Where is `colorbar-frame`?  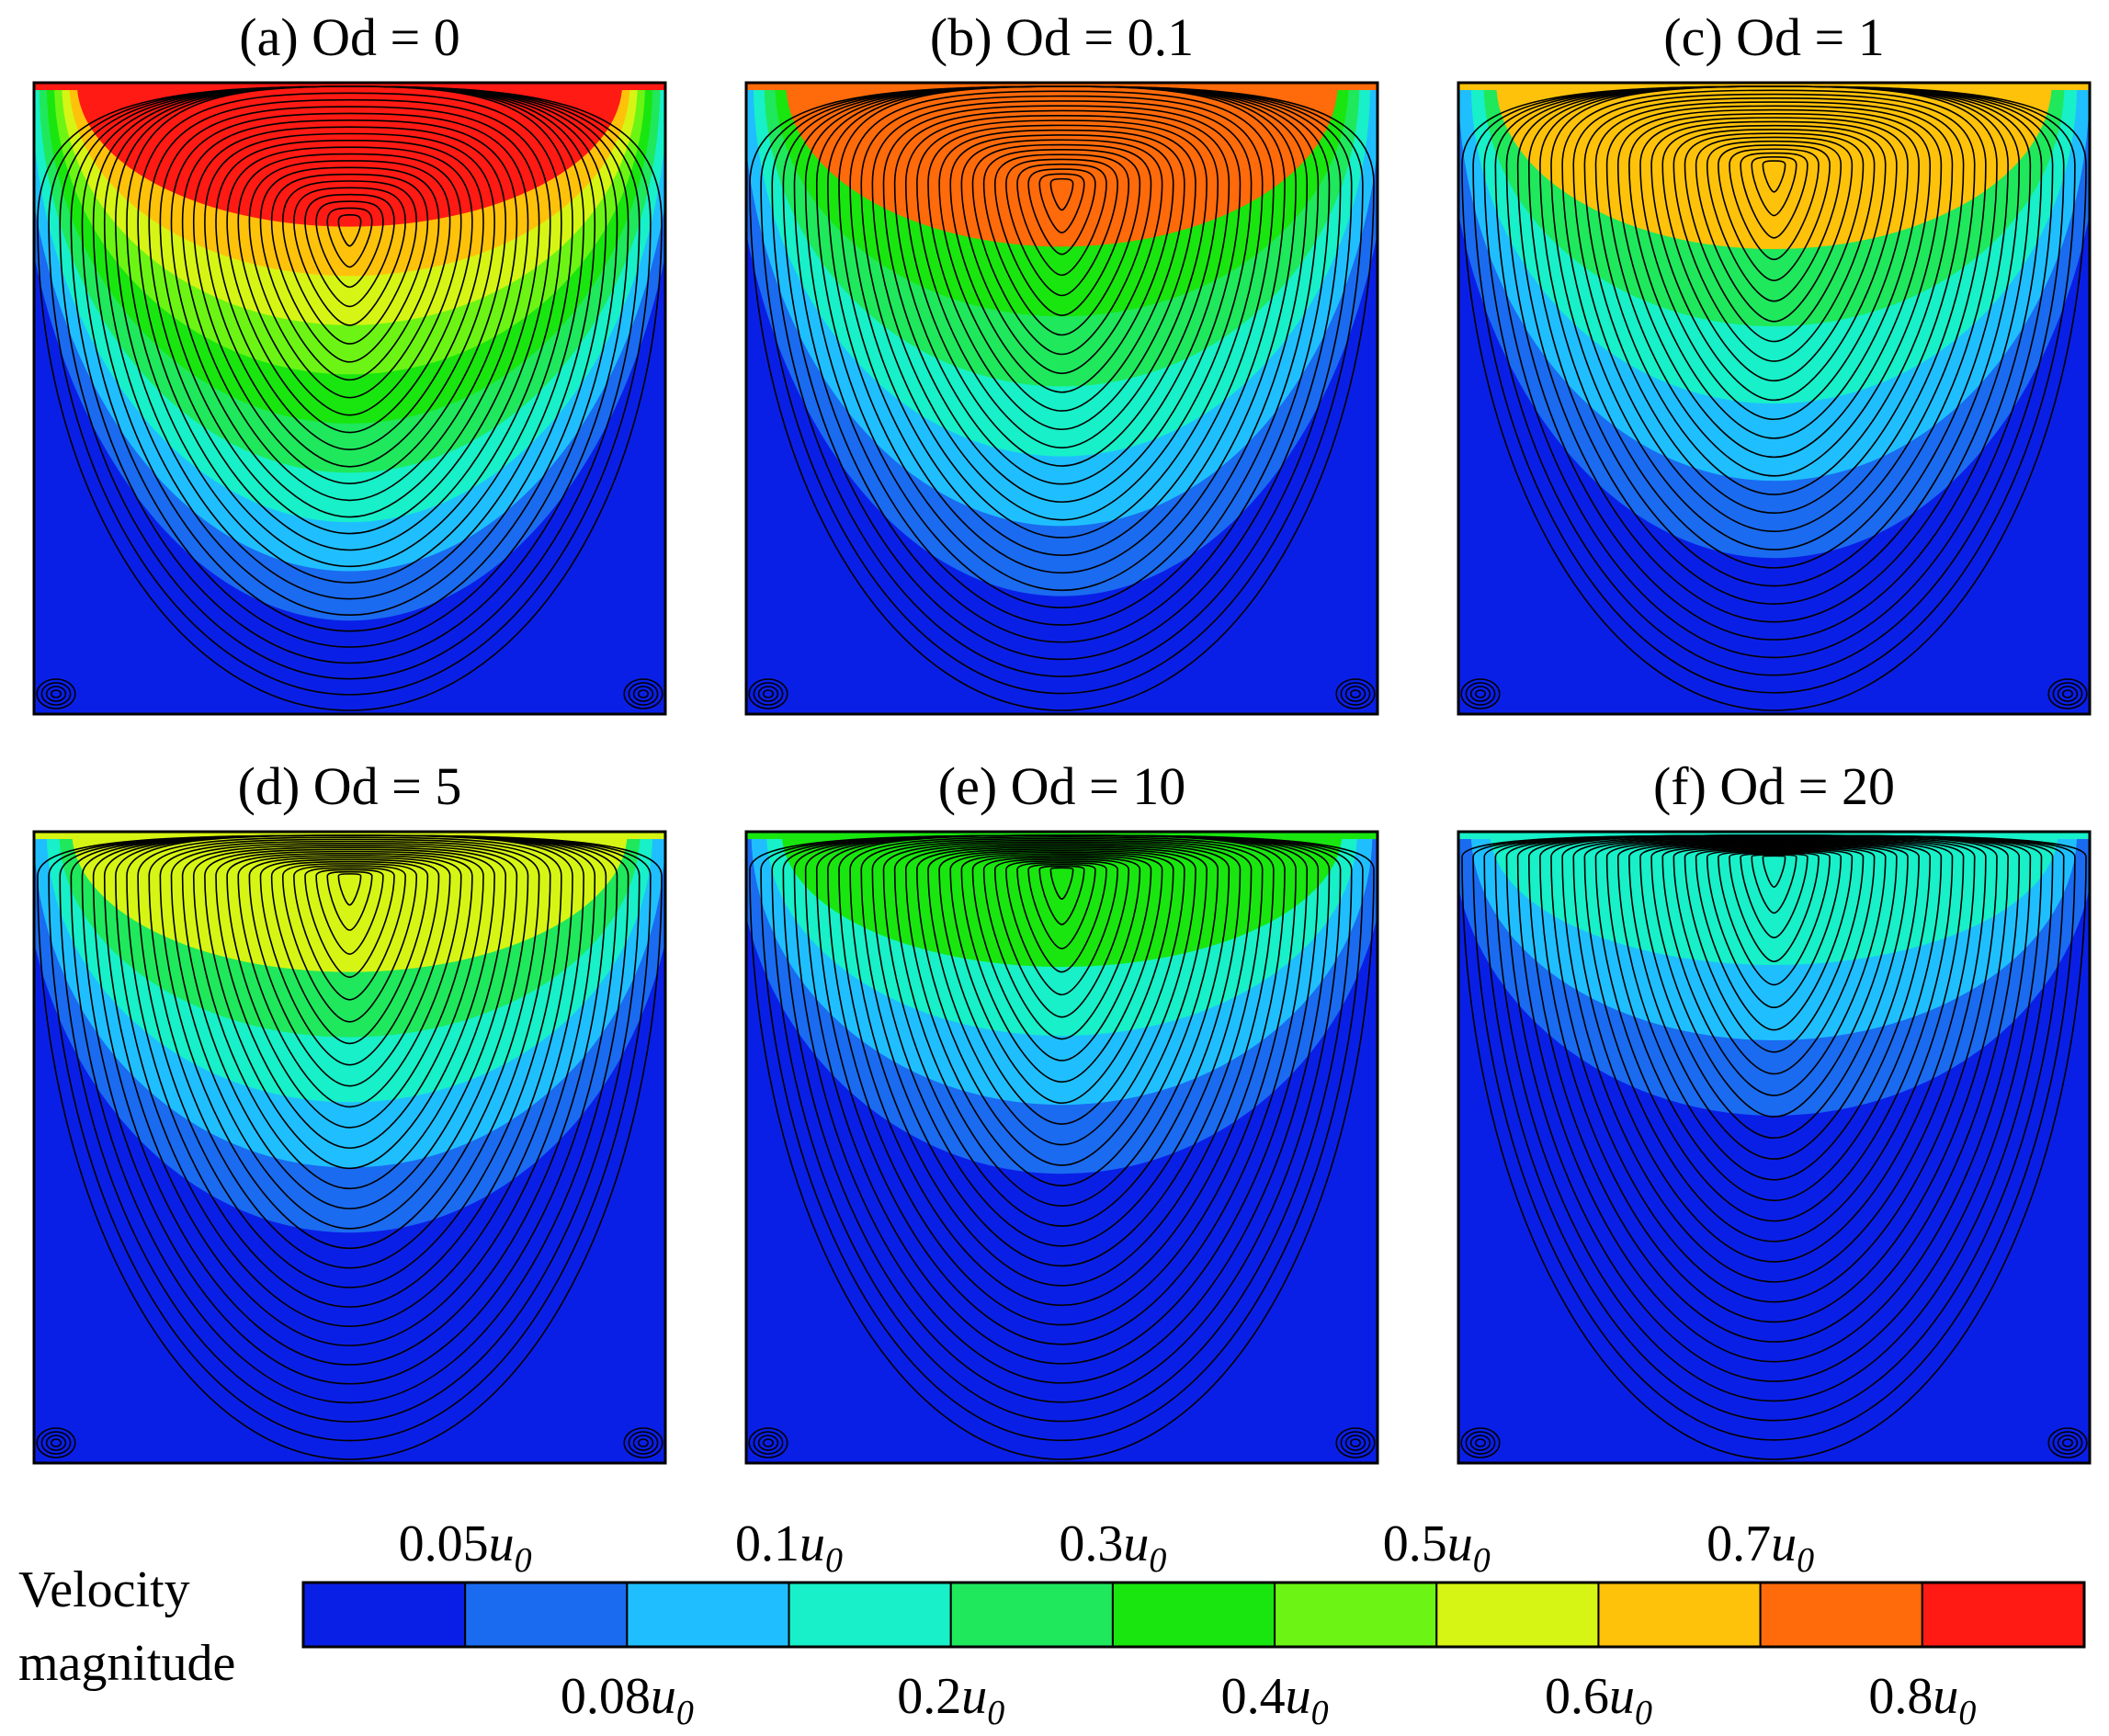 colorbar-frame is located at coordinates (1193, 1615).